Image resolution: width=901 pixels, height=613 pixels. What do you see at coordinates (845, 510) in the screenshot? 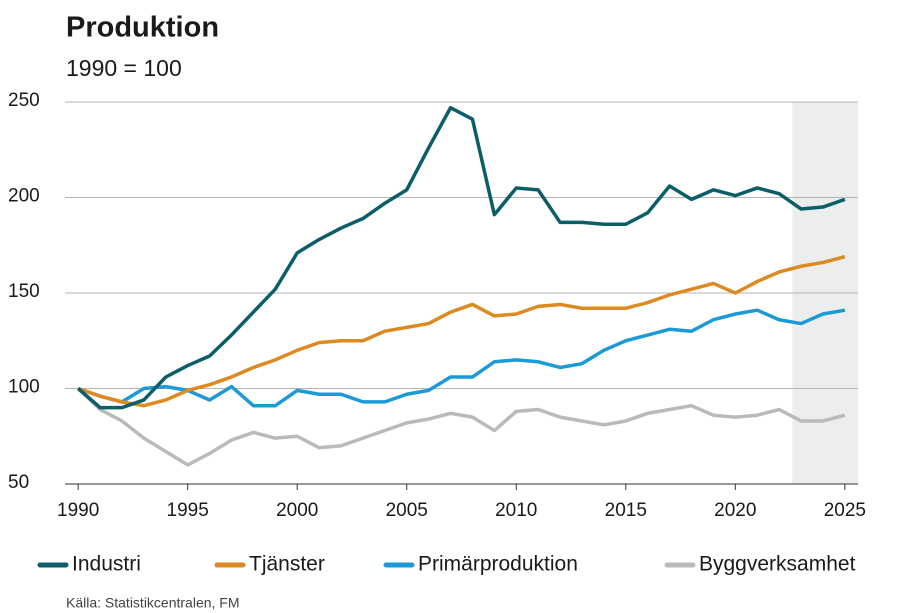
I see `x-tick-label: 2025` at bounding box center [845, 510].